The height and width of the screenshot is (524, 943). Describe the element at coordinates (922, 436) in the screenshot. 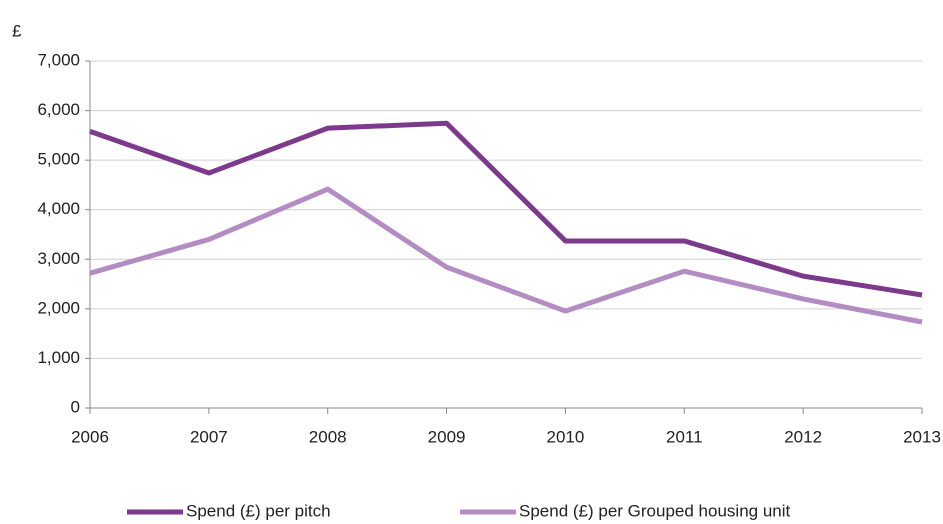

I see `x-tick-label: 2013` at that location.